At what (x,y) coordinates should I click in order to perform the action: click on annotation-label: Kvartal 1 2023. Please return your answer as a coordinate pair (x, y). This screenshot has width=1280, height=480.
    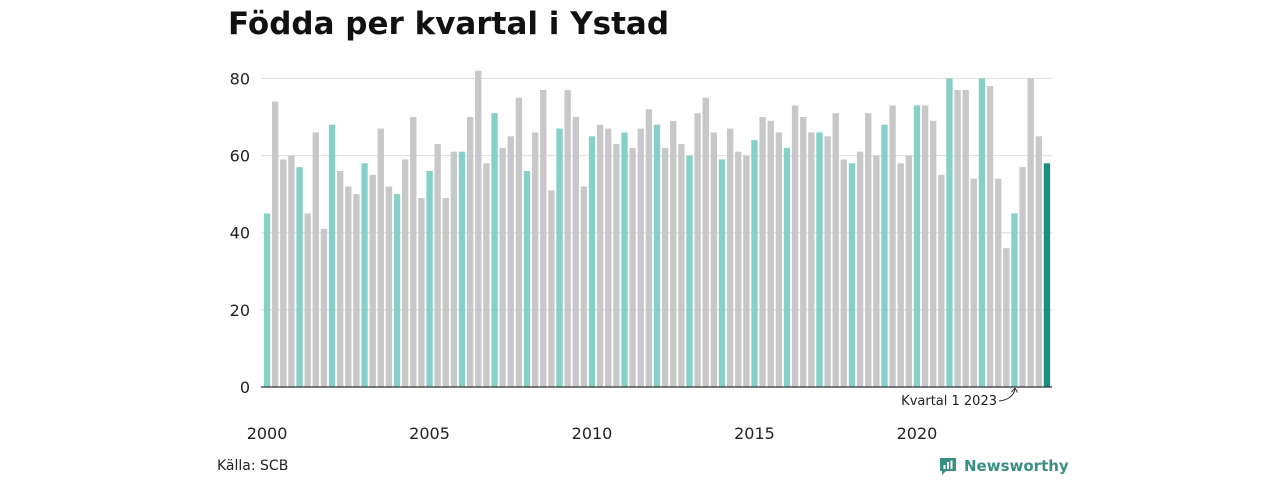
    Looking at the image, I should click on (949, 401).